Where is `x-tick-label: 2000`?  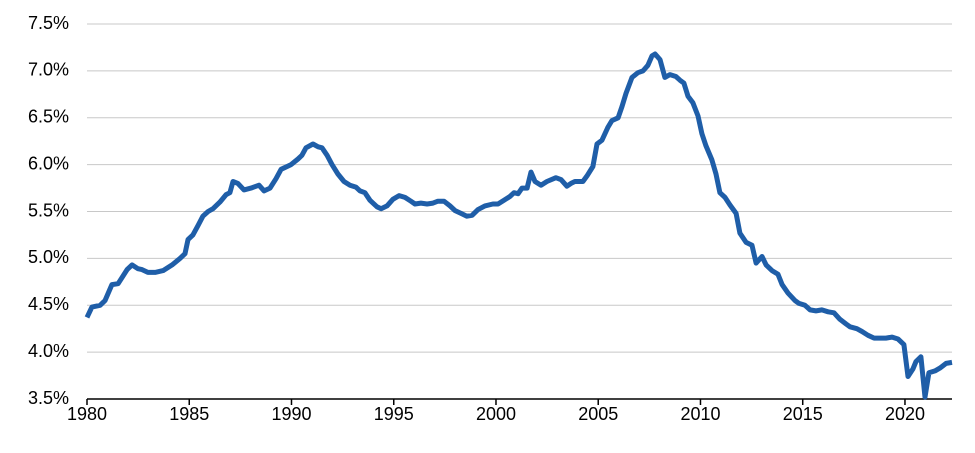
x-tick-label: 2000 is located at coordinates (496, 414).